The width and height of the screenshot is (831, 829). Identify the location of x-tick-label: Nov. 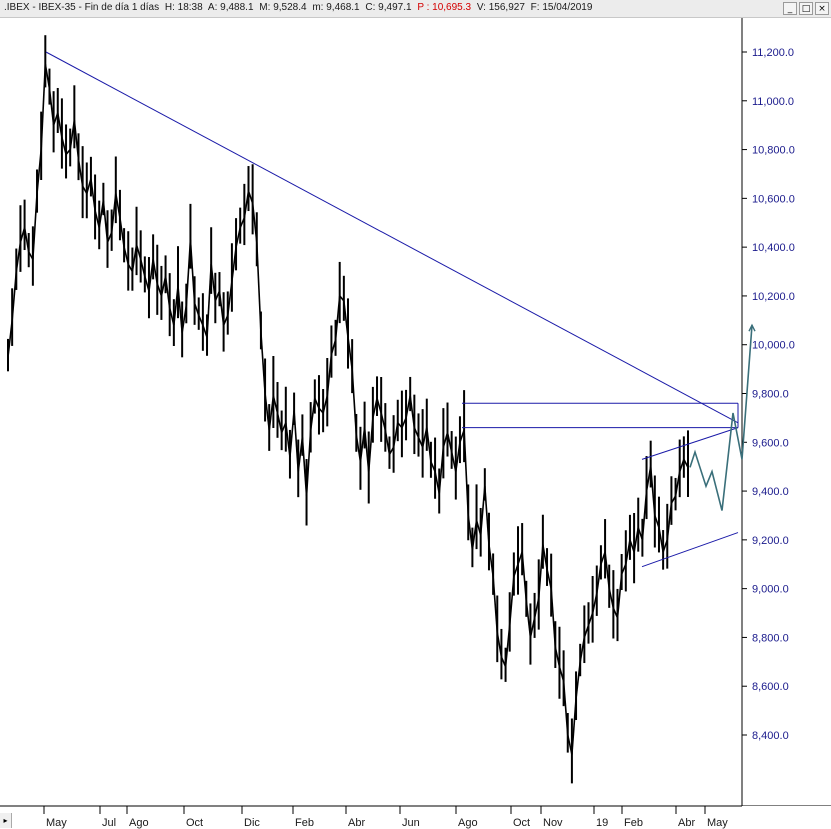
(553, 823).